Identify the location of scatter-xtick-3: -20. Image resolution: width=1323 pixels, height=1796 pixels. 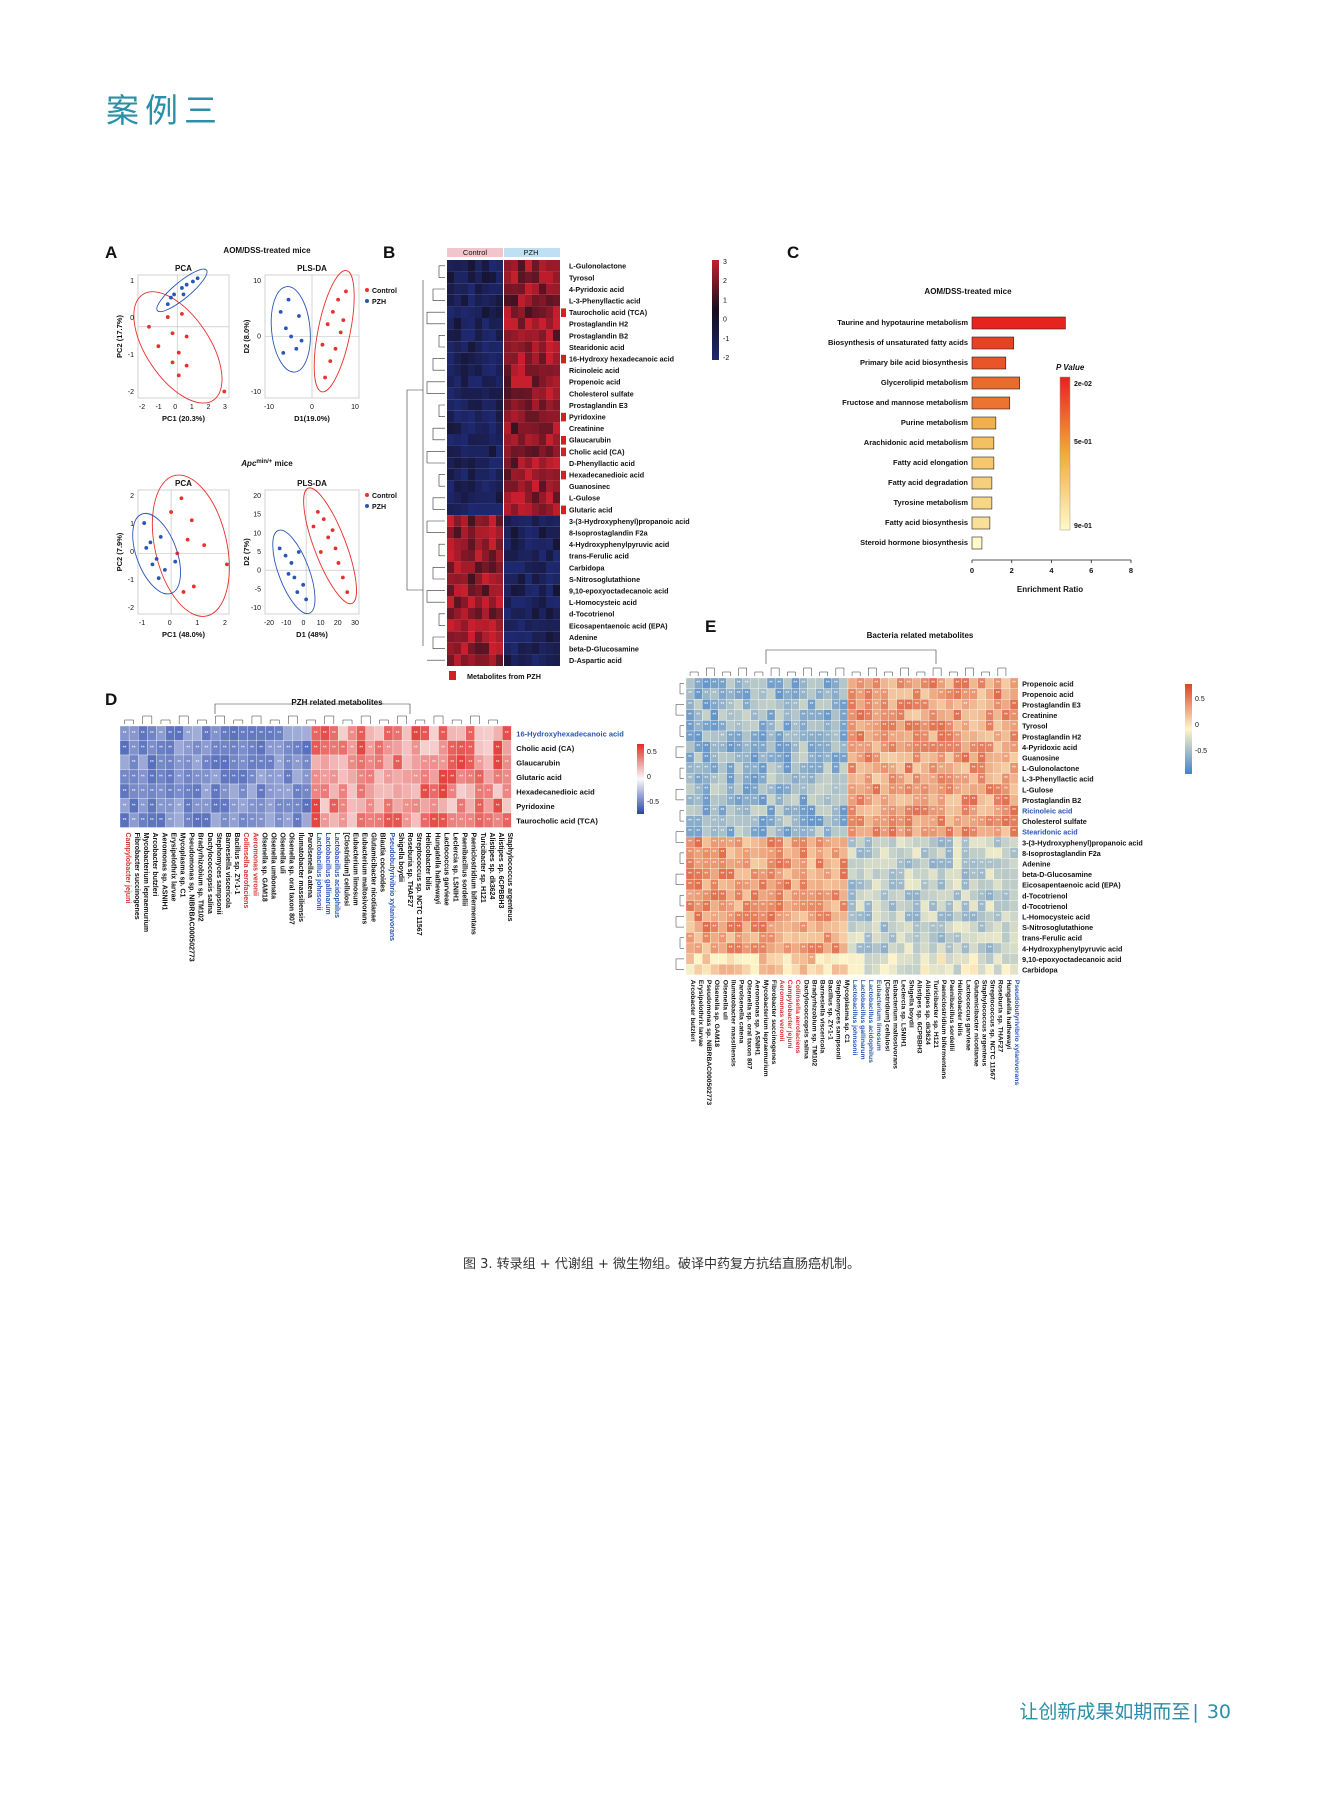
(269, 623).